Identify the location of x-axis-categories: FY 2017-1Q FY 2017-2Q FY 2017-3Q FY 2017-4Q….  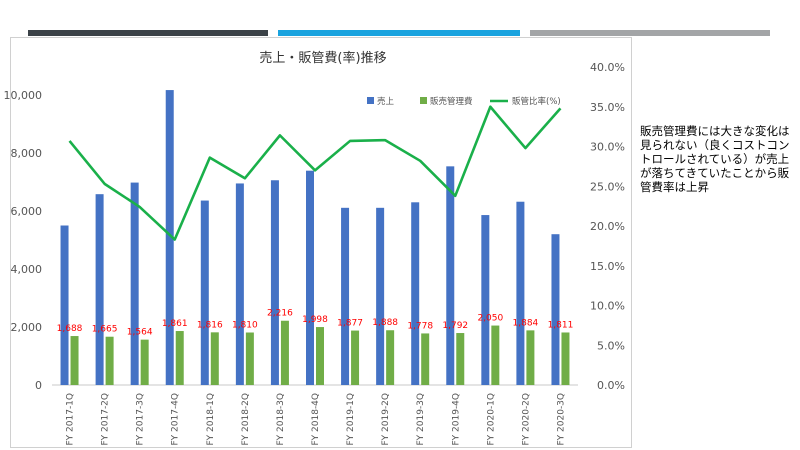
(316, 419).